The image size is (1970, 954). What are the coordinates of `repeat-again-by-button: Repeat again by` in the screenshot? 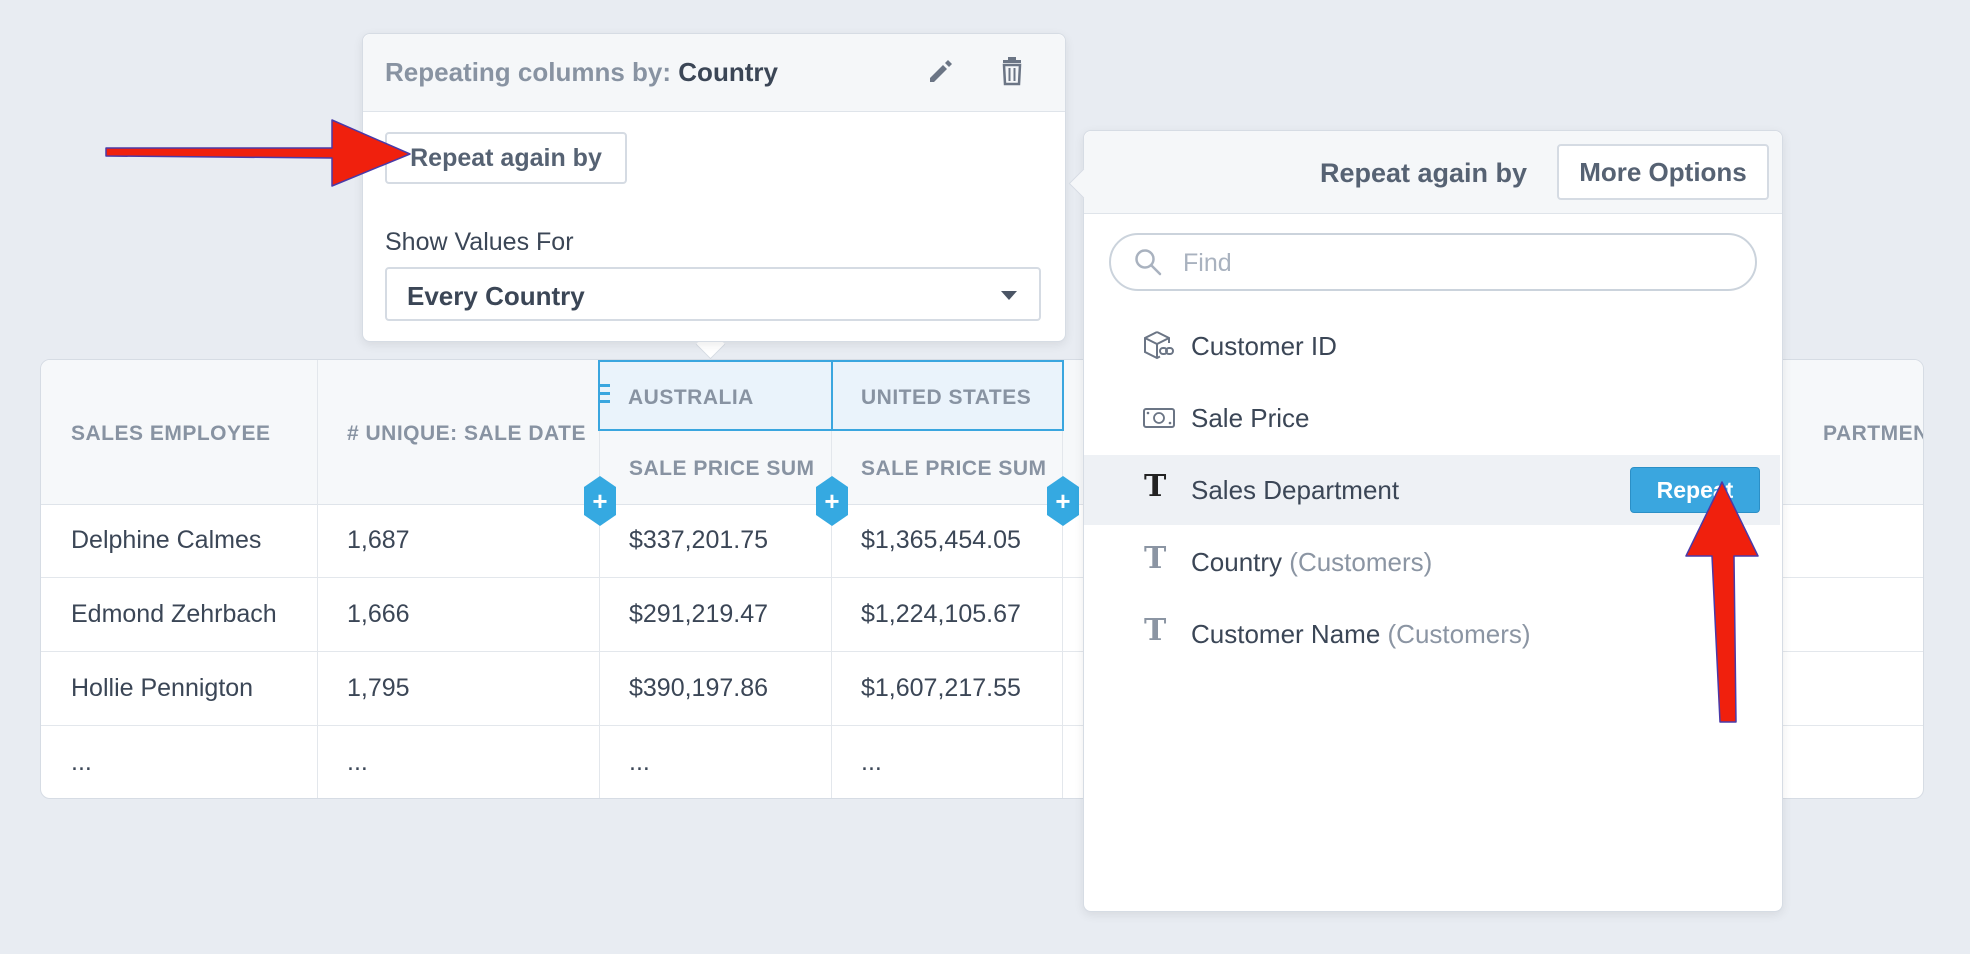 It's located at (506, 158).